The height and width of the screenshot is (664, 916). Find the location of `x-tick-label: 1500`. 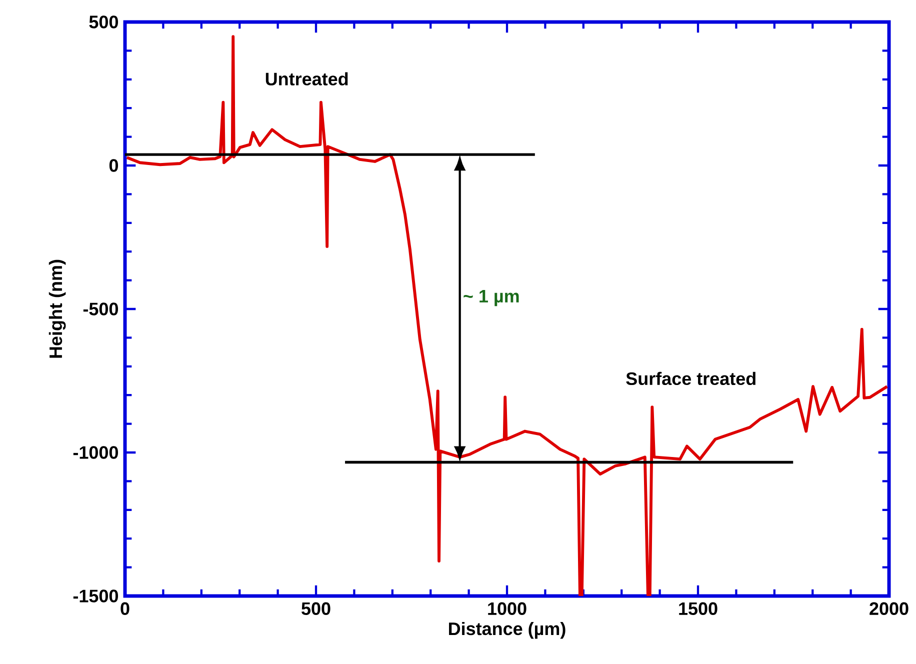

x-tick-label: 1500 is located at coordinates (698, 608).